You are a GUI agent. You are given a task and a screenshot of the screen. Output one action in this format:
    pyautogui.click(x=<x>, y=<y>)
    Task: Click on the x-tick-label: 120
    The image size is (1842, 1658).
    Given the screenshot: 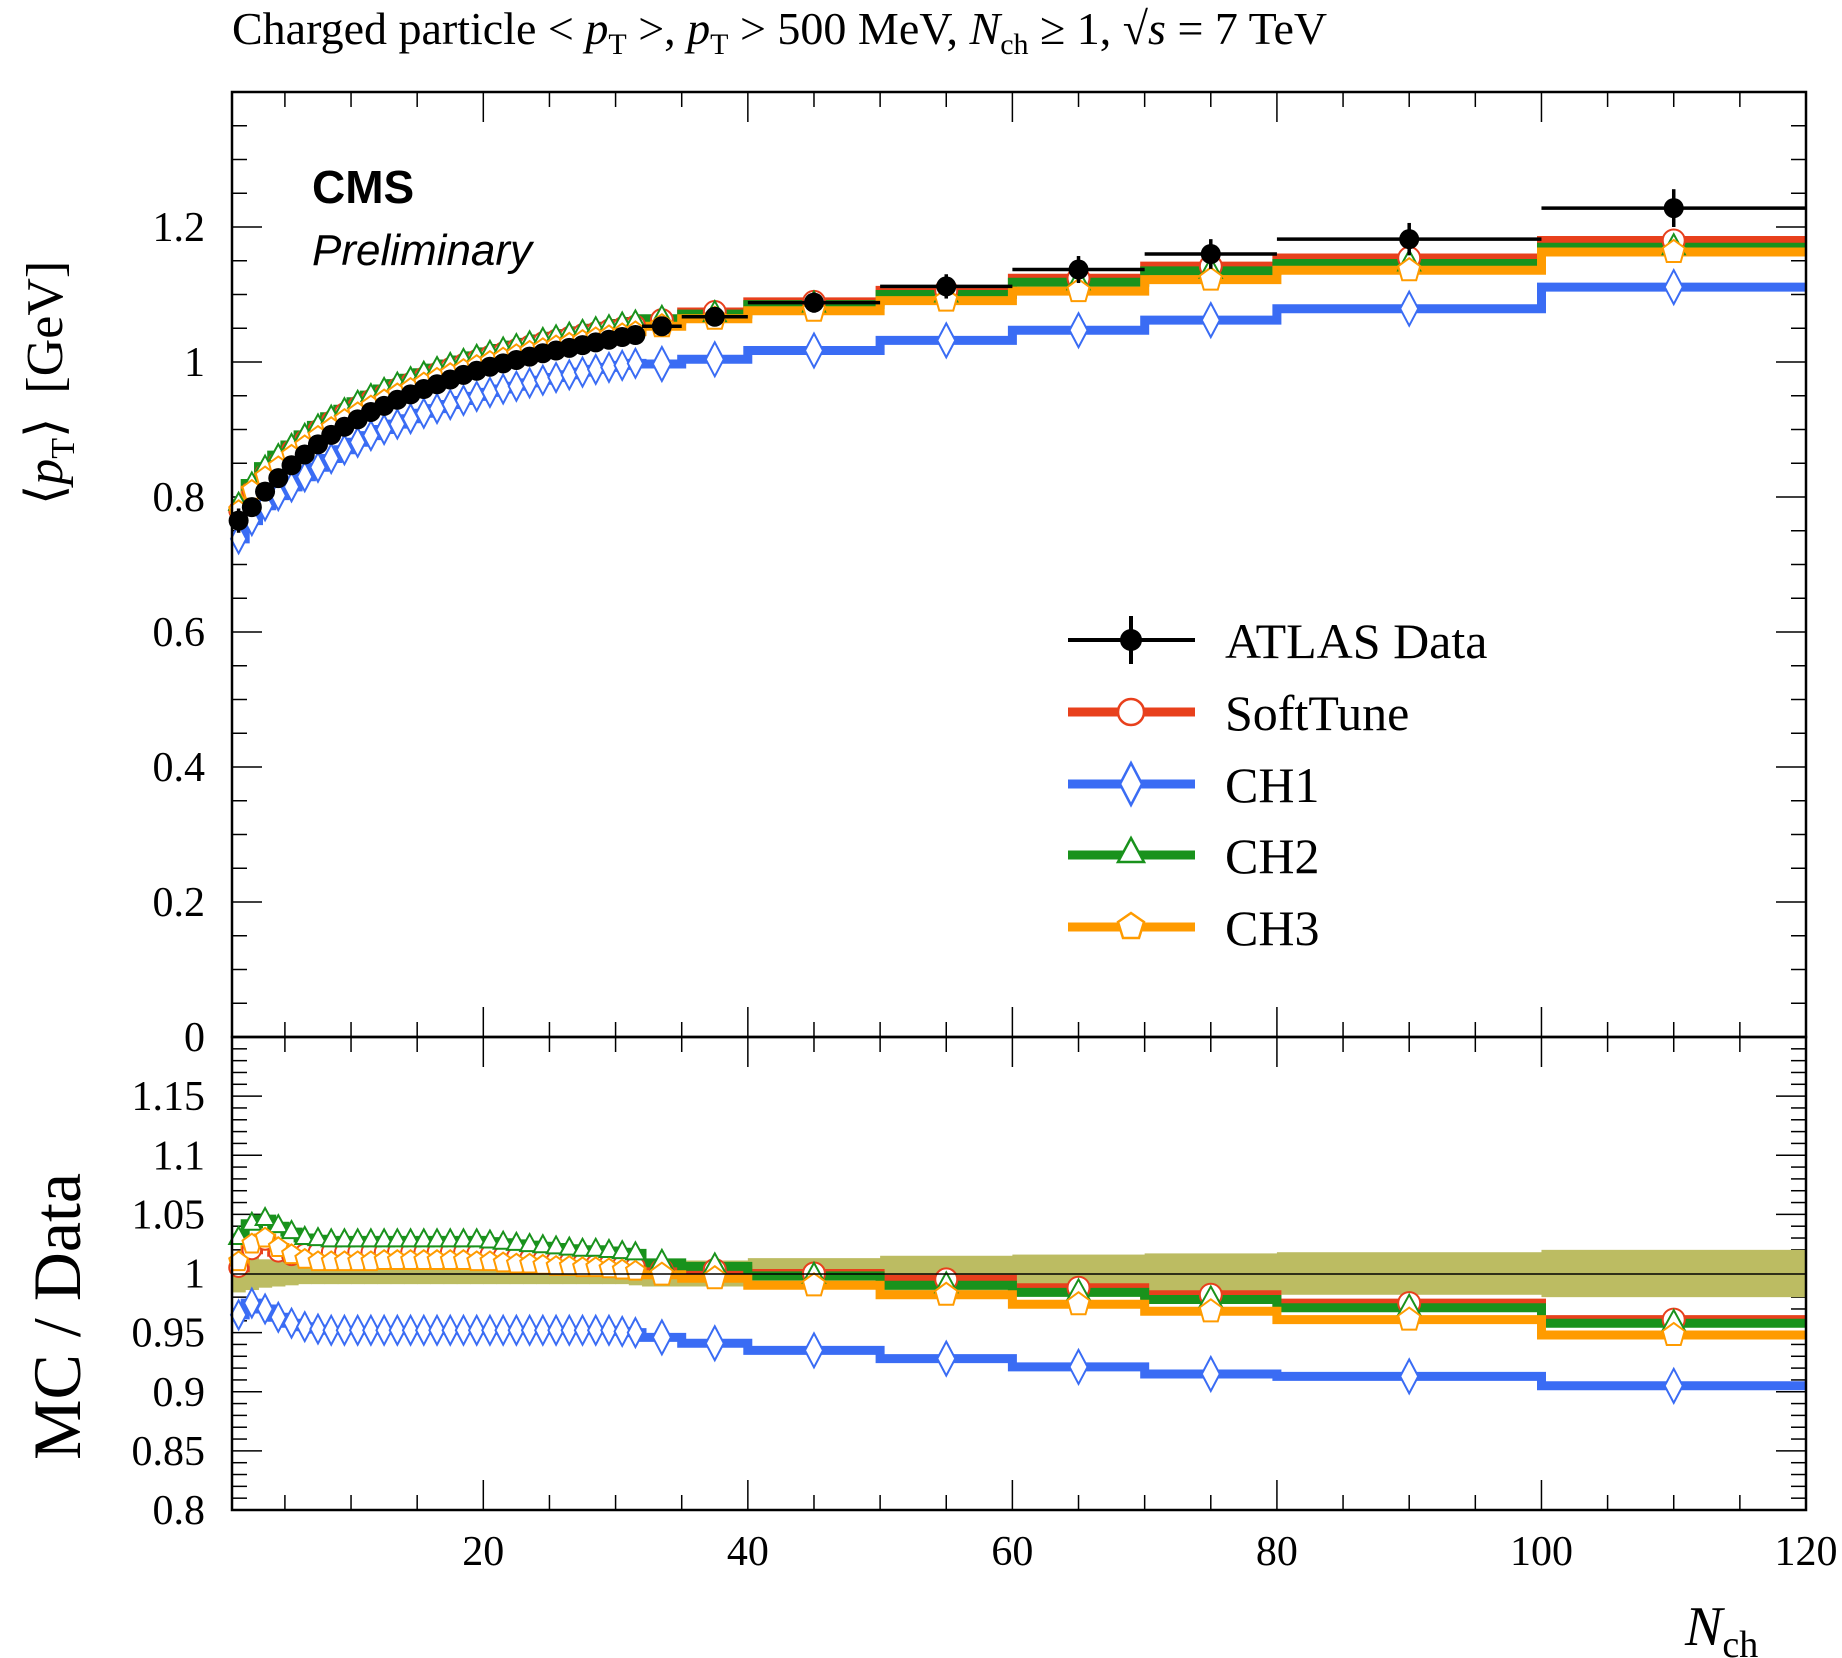 What is the action you would take?
    pyautogui.click(x=1806, y=1552)
    